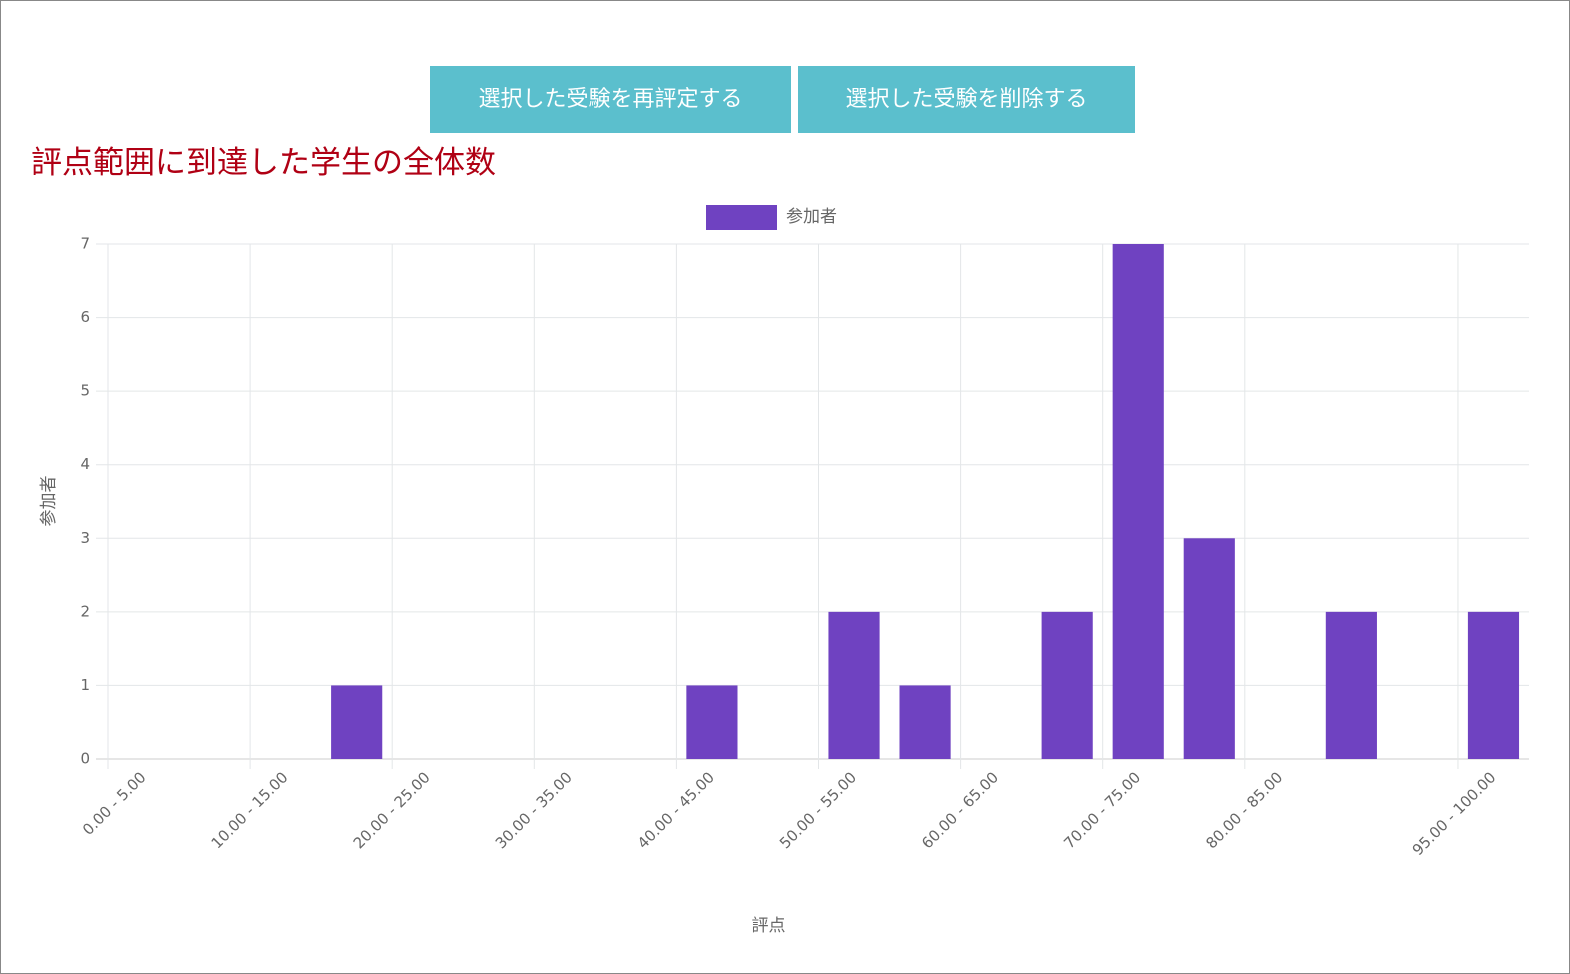 This screenshot has width=1570, height=974. I want to click on y-tick-label: 5, so click(85, 391).